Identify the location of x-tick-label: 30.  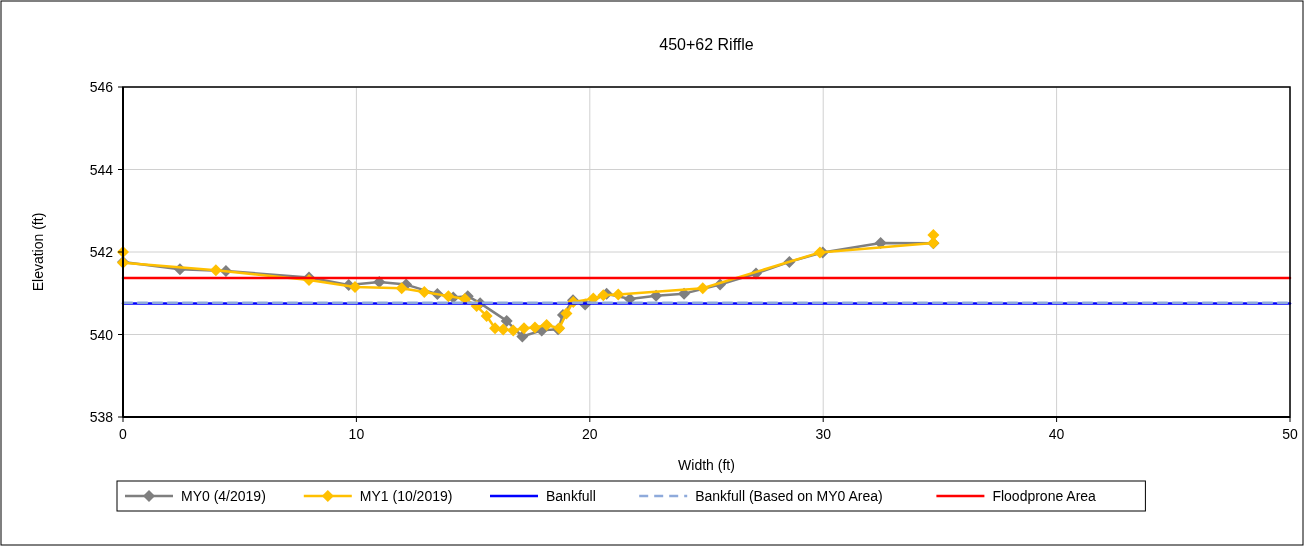
(823, 434).